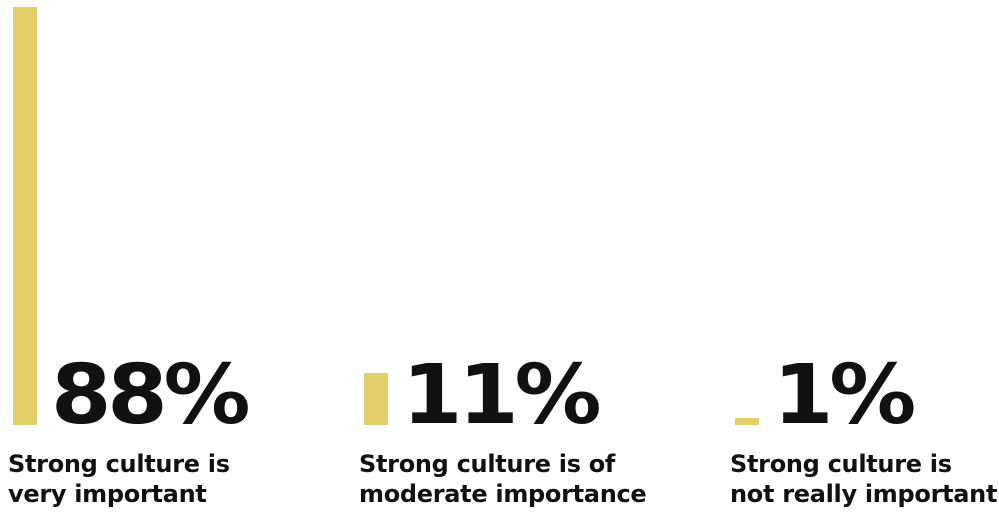 This screenshot has height=514, width=999. What do you see at coordinates (119, 479) in the screenshot?
I see `category-label-1: Strong culture is very important` at bounding box center [119, 479].